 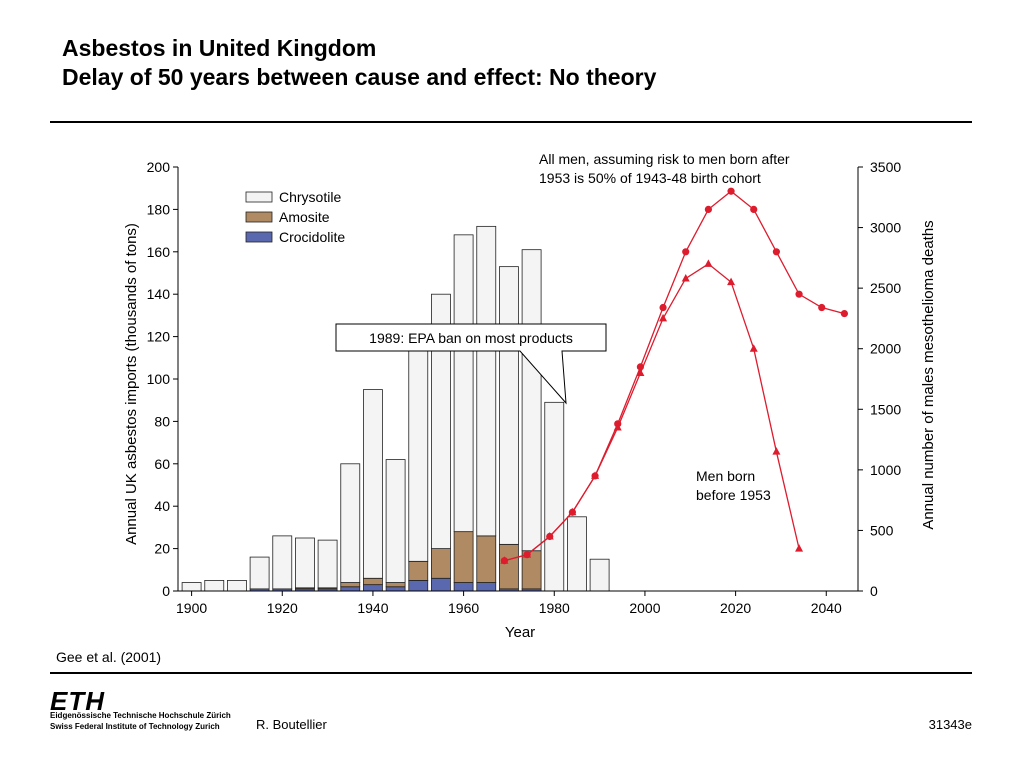 What do you see at coordinates (162, 549) in the screenshot?
I see `left-tick-label: 20` at bounding box center [162, 549].